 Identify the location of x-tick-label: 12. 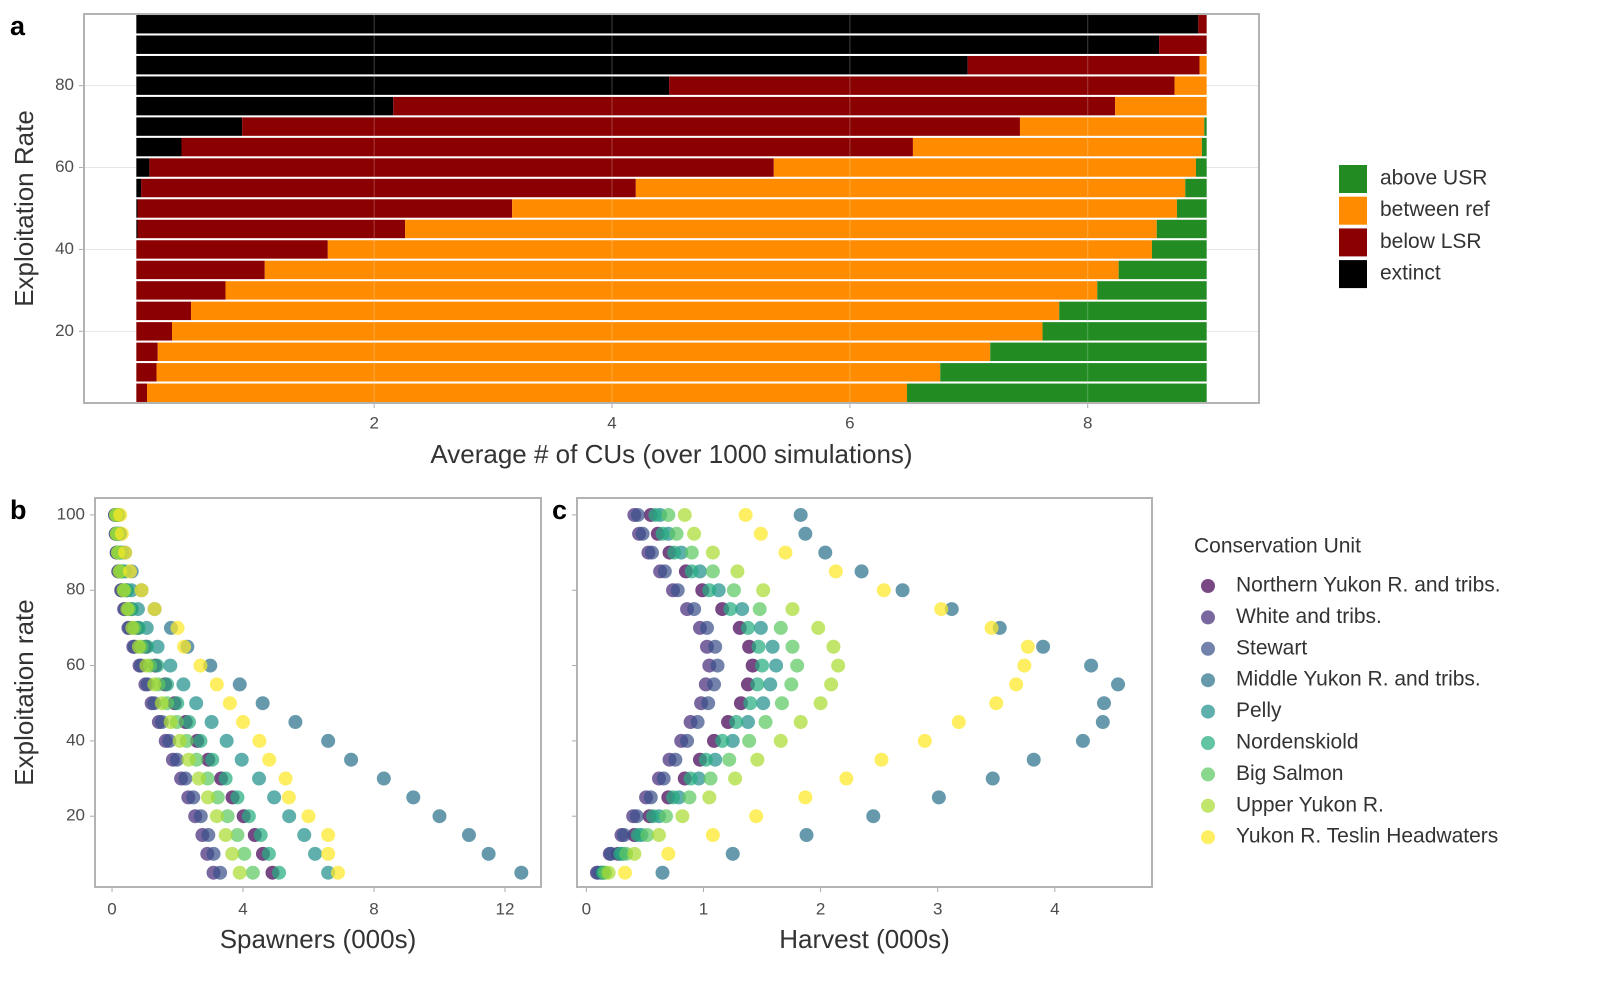
(505, 908).